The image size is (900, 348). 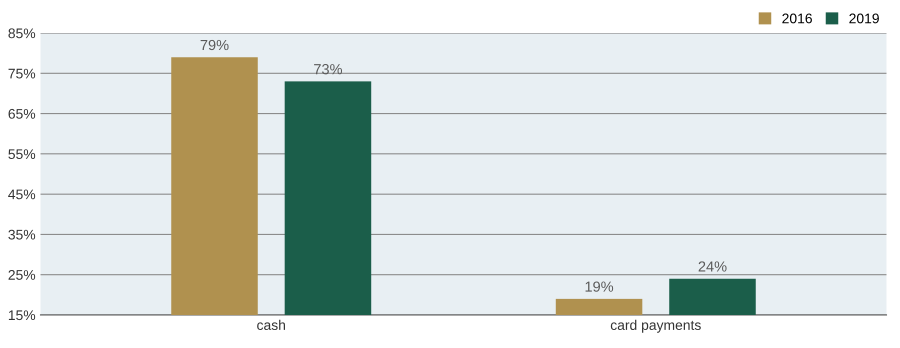 What do you see at coordinates (328, 69) in the screenshot?
I see `data-label: 73%` at bounding box center [328, 69].